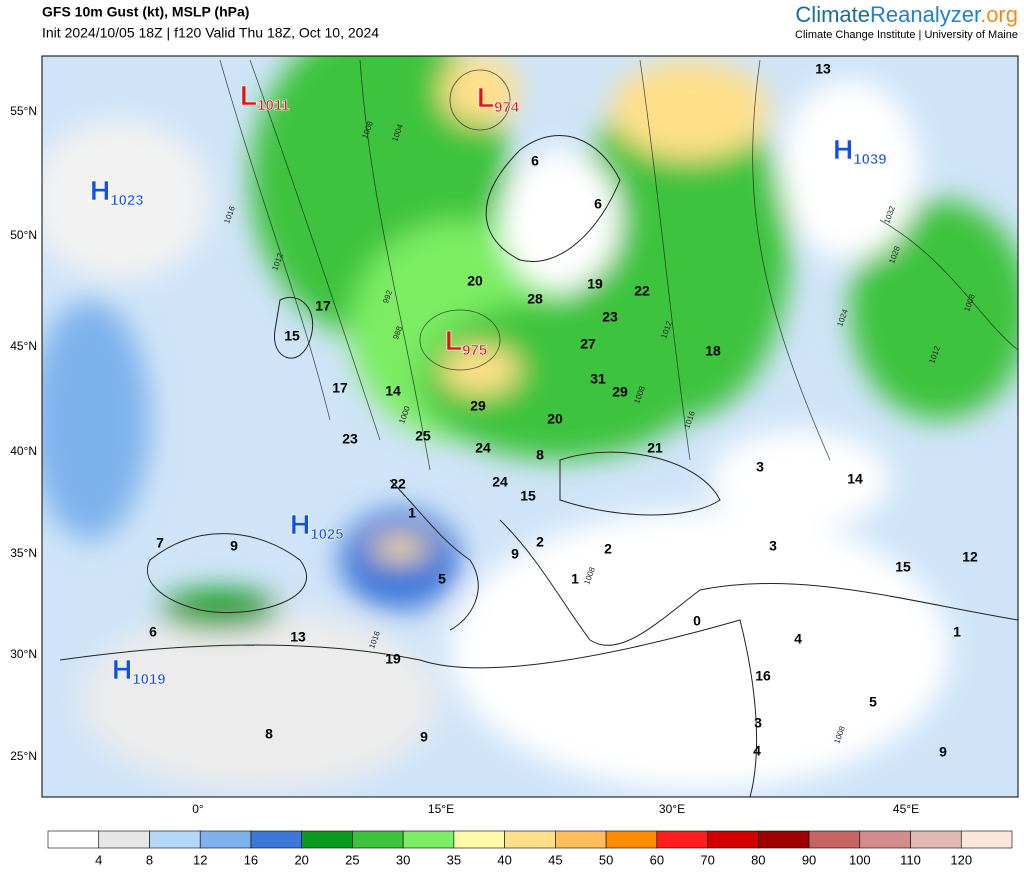 Image resolution: width=1024 pixels, height=877 pixels. I want to click on pressure-system: H1019, so click(139, 671).